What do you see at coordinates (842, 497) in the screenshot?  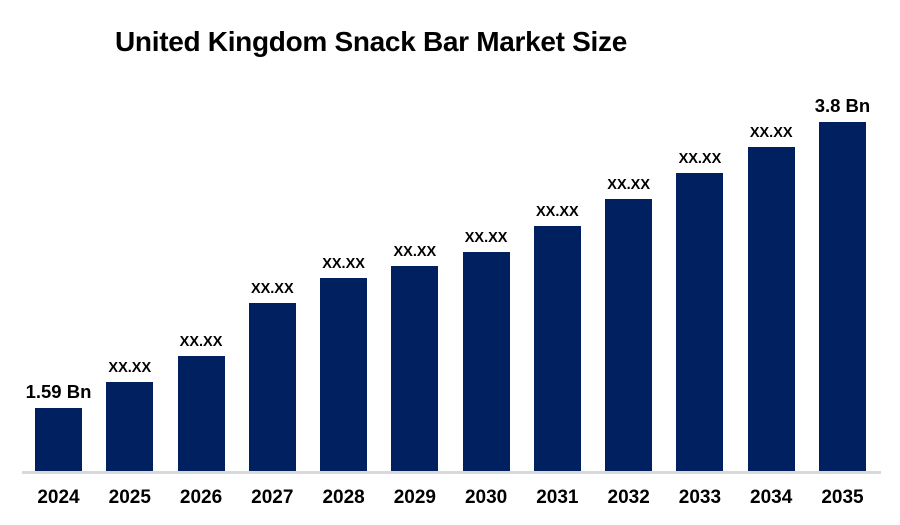 I see `x-axis-label-2035: 2035` at bounding box center [842, 497].